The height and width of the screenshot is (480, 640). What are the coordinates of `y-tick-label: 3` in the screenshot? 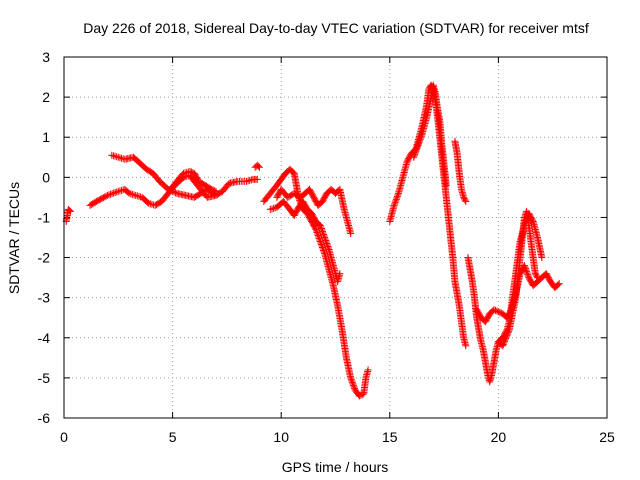 It's located at (46, 57).